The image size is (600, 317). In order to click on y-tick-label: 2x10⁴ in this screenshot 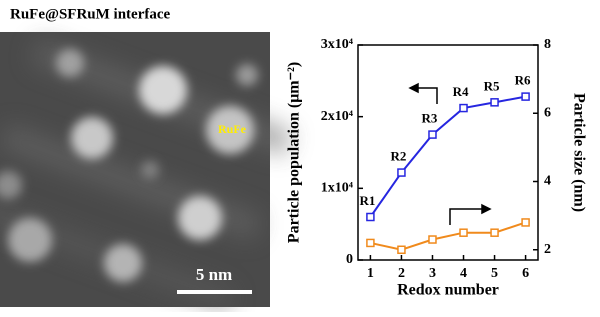, I will do `click(337, 116)`.